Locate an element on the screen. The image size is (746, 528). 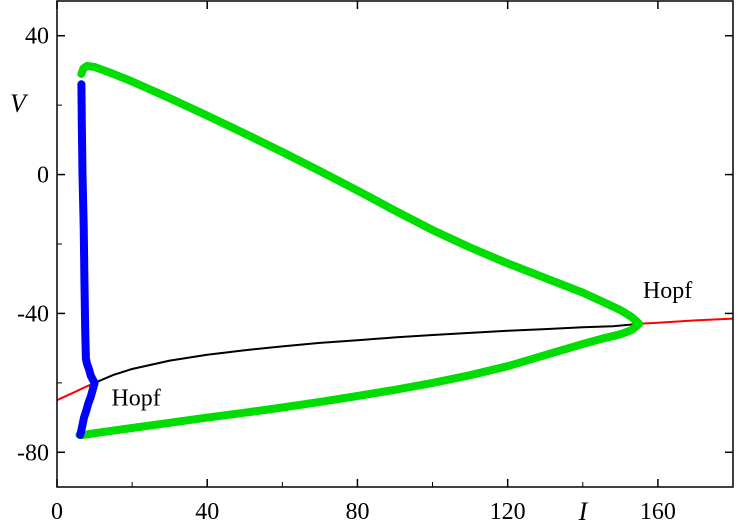
x-tick-label: 0 is located at coordinates (57, 512).